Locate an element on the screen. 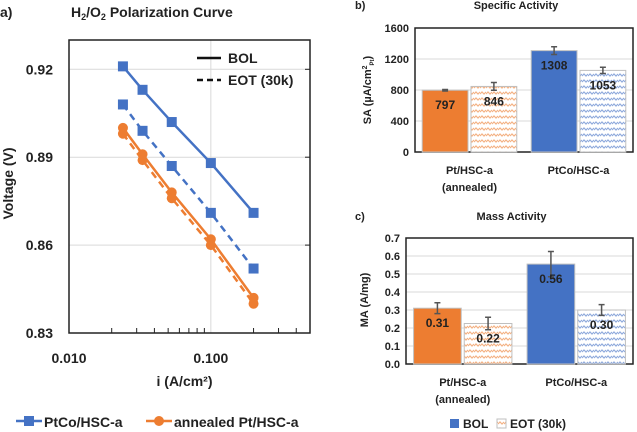  y-tick-label: 0.89 is located at coordinates (39, 157).